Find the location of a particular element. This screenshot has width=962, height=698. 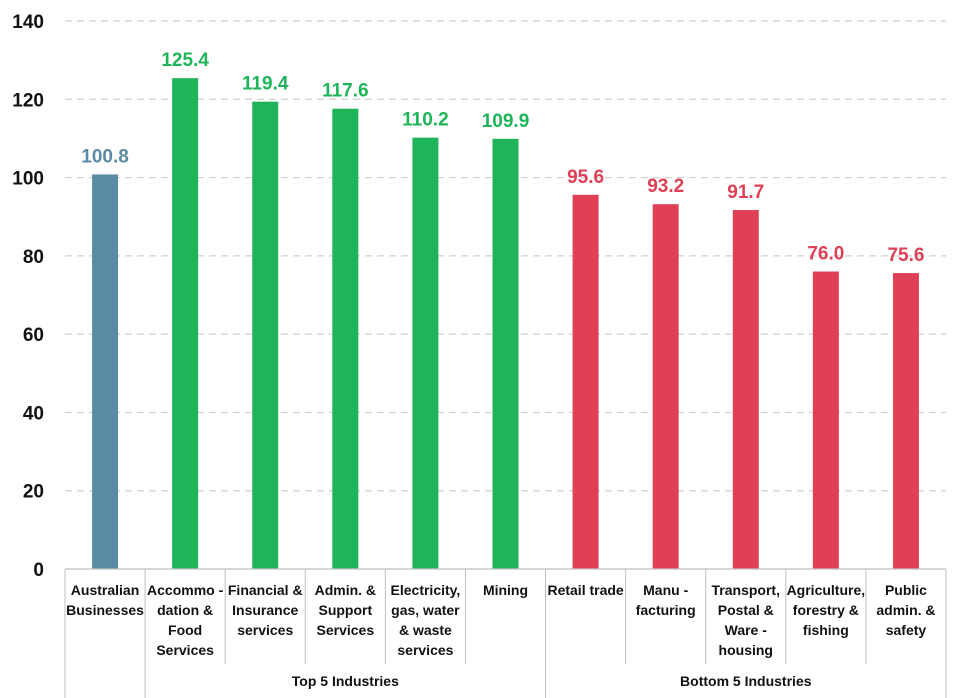

data-label: 100.8 is located at coordinates (105, 156).